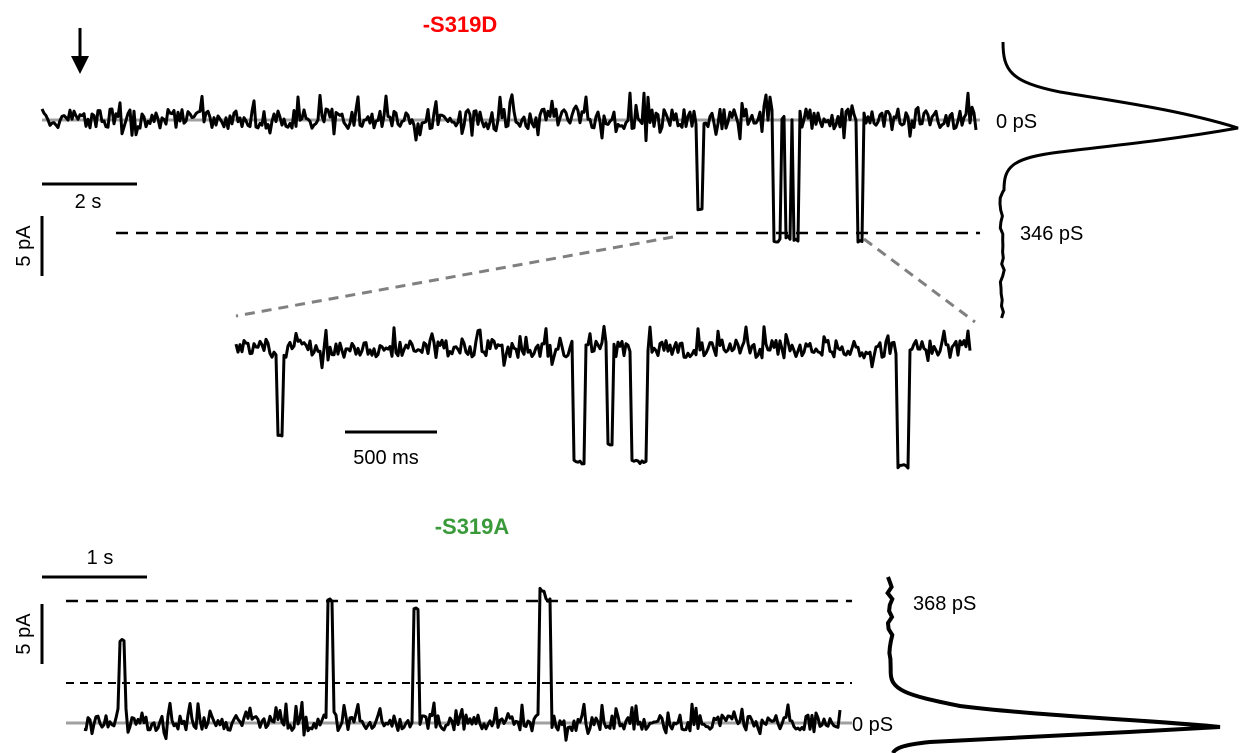 This screenshot has height=753, width=1241. What do you see at coordinates (944, 604) in the screenshot?
I see `level-open-bottom: 368 pS` at bounding box center [944, 604].